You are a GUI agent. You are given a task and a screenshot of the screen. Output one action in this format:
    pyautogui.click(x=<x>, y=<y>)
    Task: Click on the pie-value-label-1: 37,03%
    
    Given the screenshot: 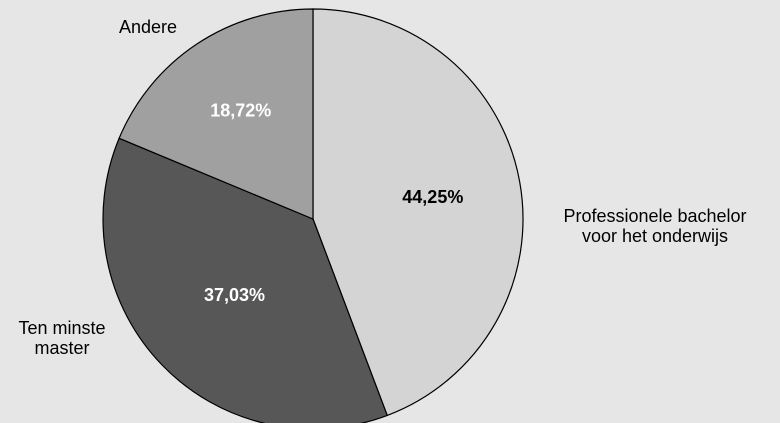 What is the action you would take?
    pyautogui.click(x=234, y=295)
    